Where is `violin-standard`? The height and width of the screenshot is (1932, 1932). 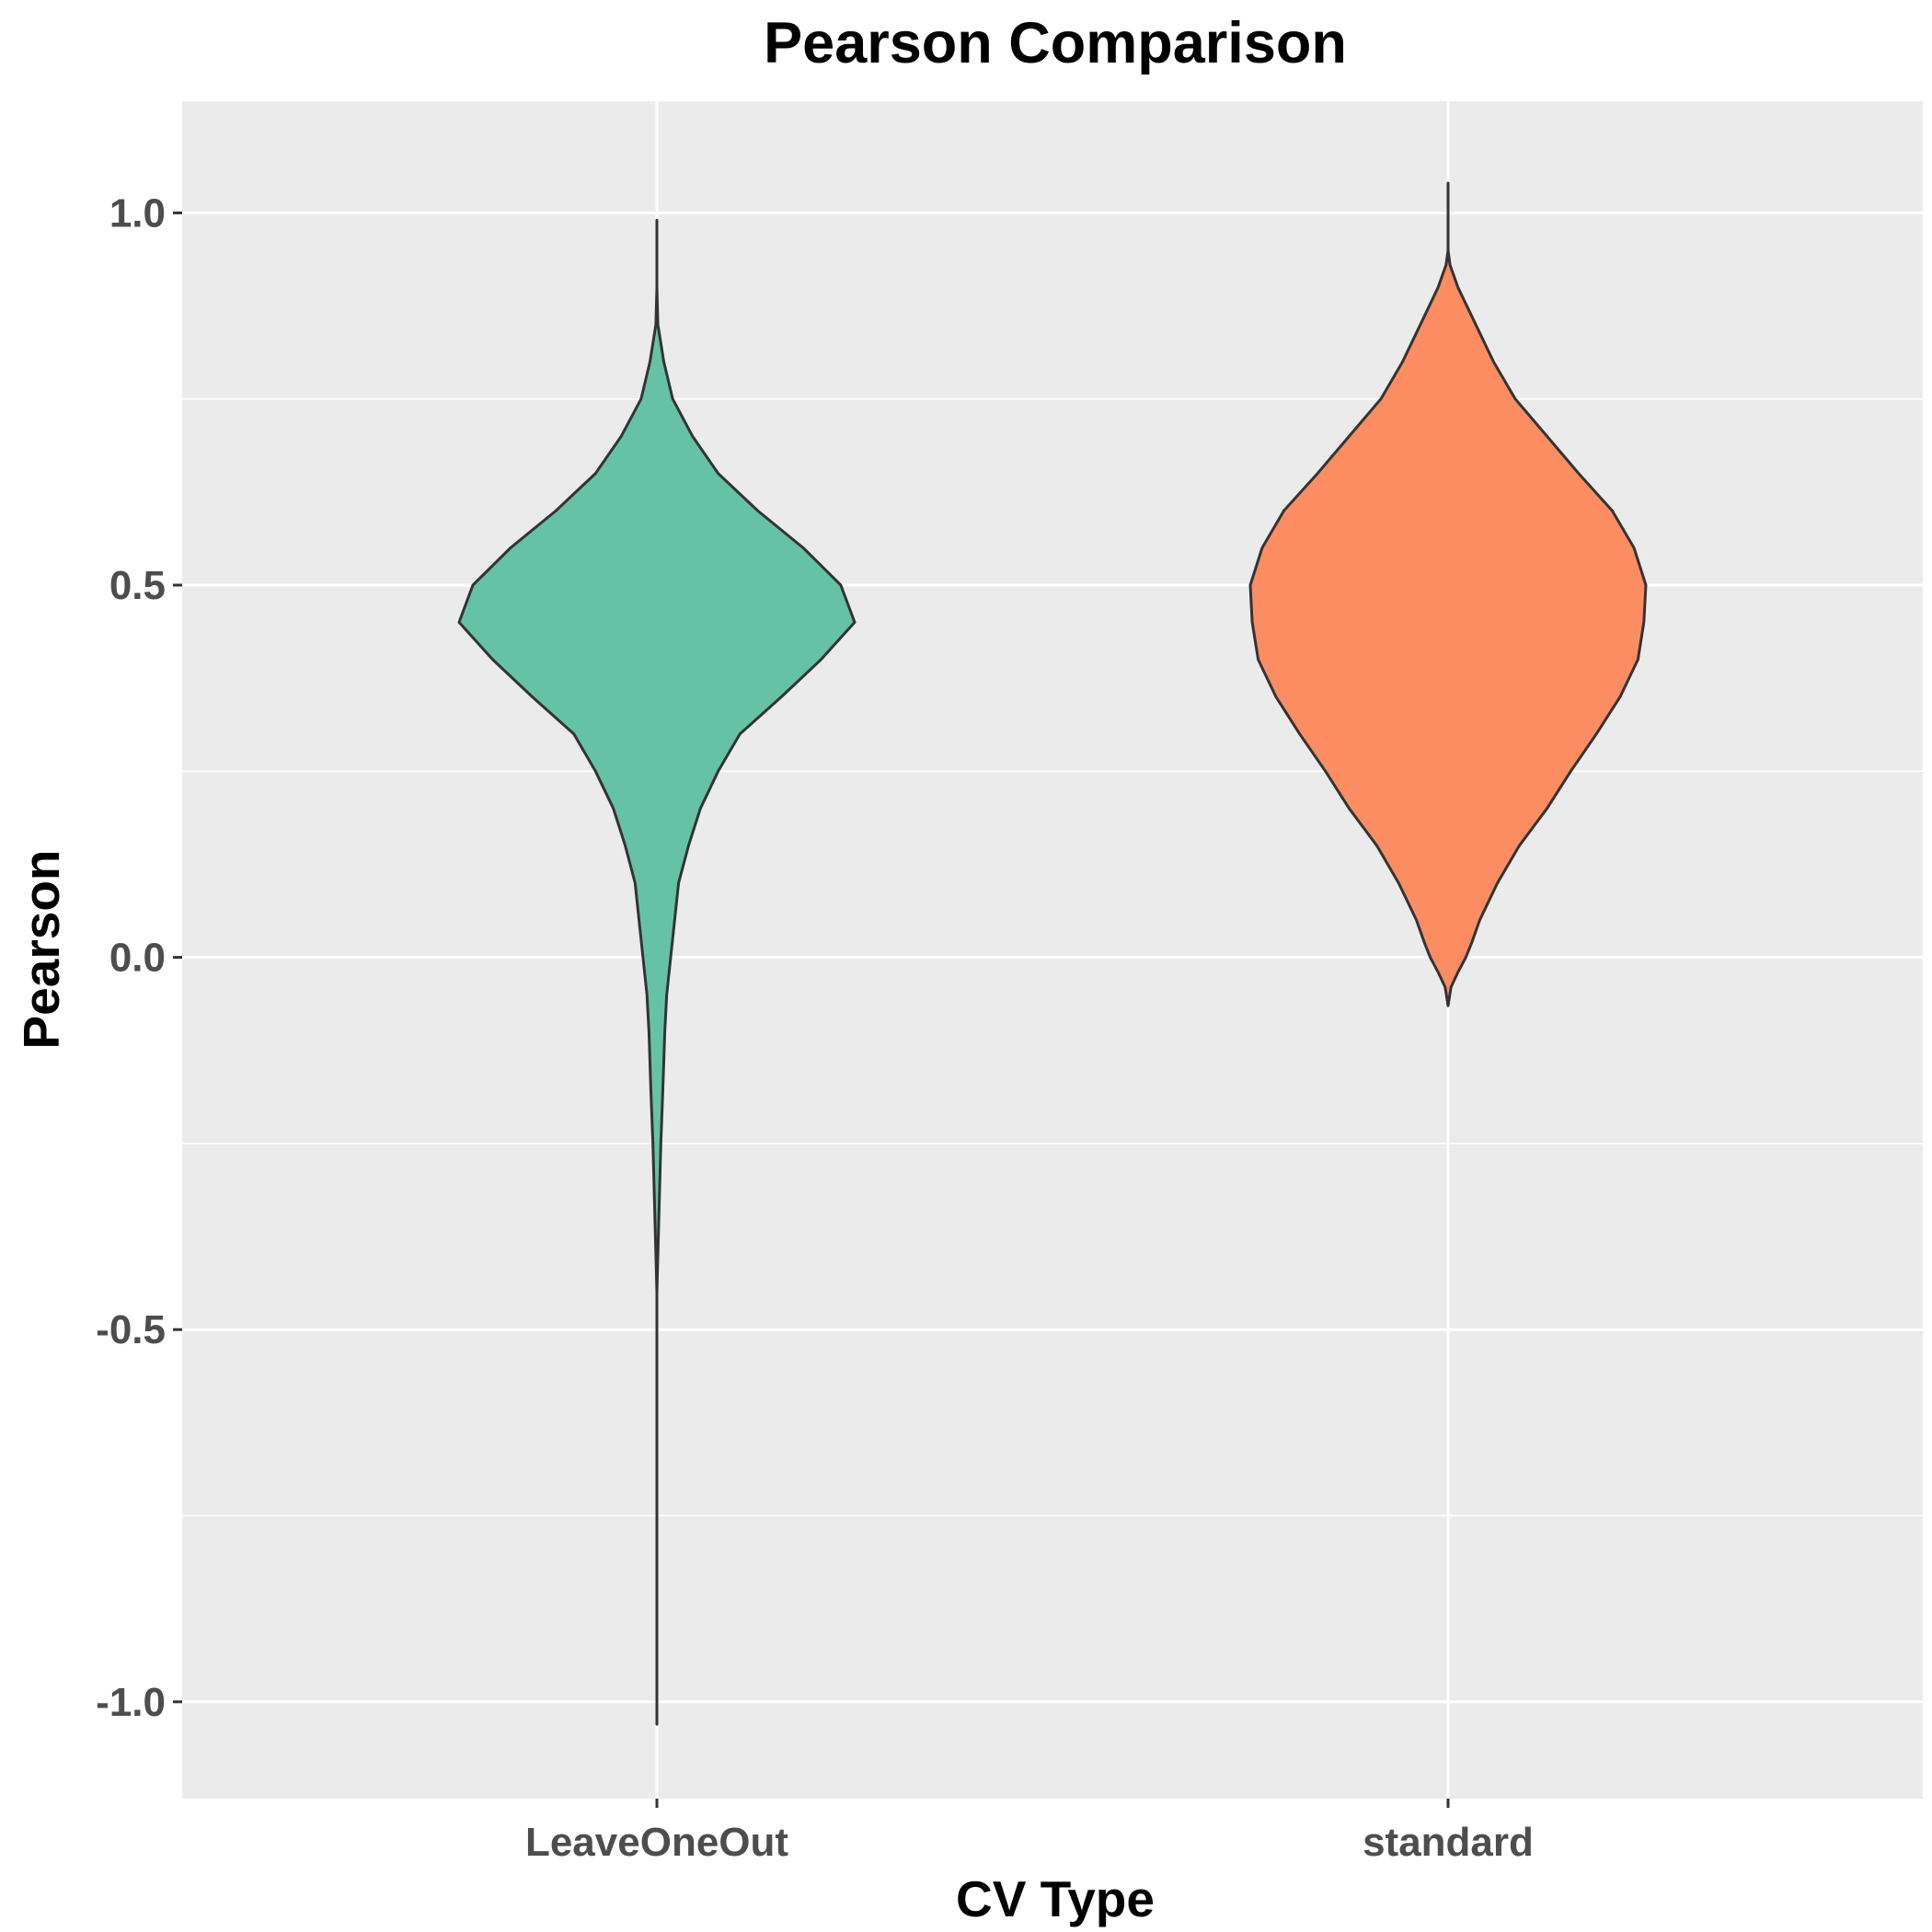
violin-standard is located at coordinates (1448, 594).